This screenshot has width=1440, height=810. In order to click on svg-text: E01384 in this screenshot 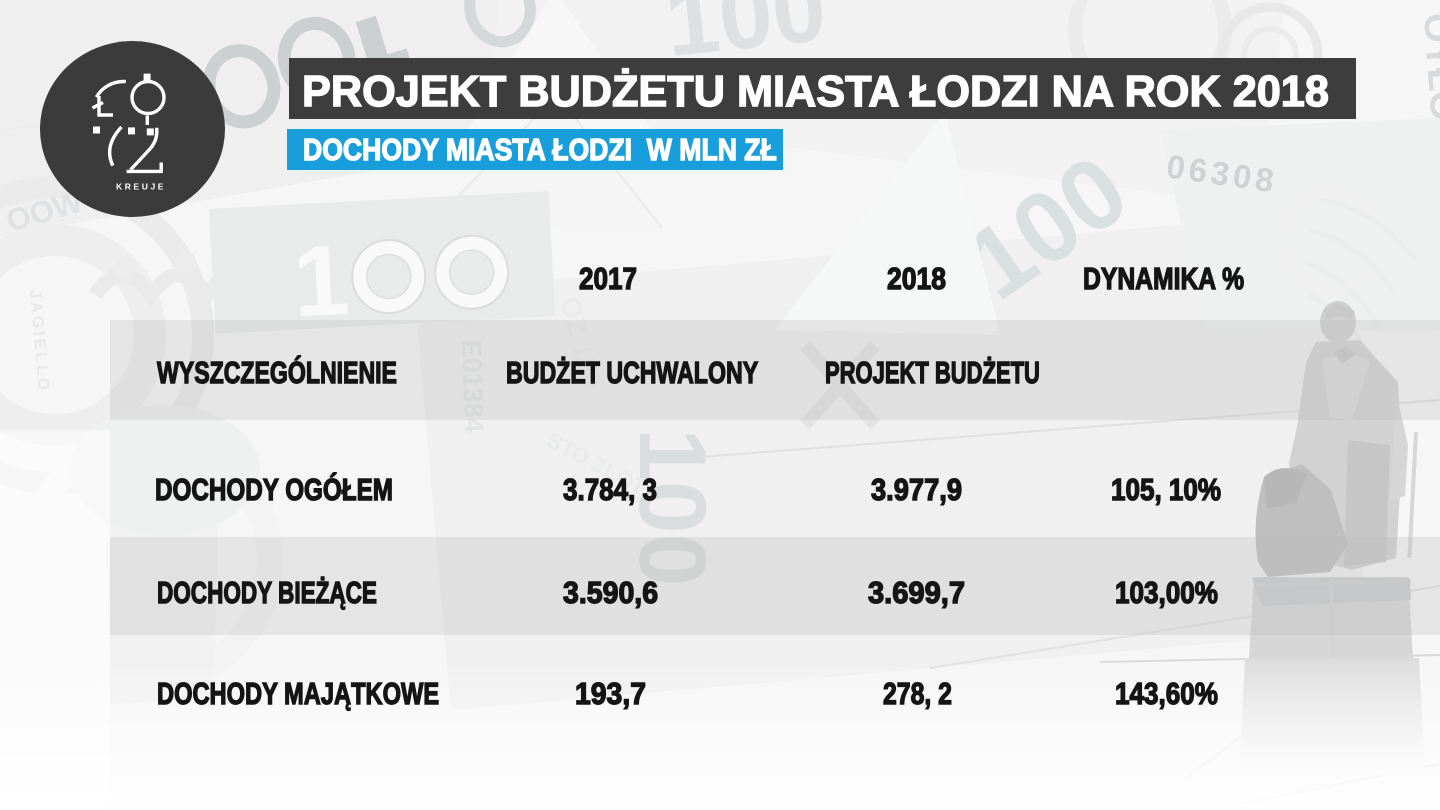, I will do `click(472, 386)`.